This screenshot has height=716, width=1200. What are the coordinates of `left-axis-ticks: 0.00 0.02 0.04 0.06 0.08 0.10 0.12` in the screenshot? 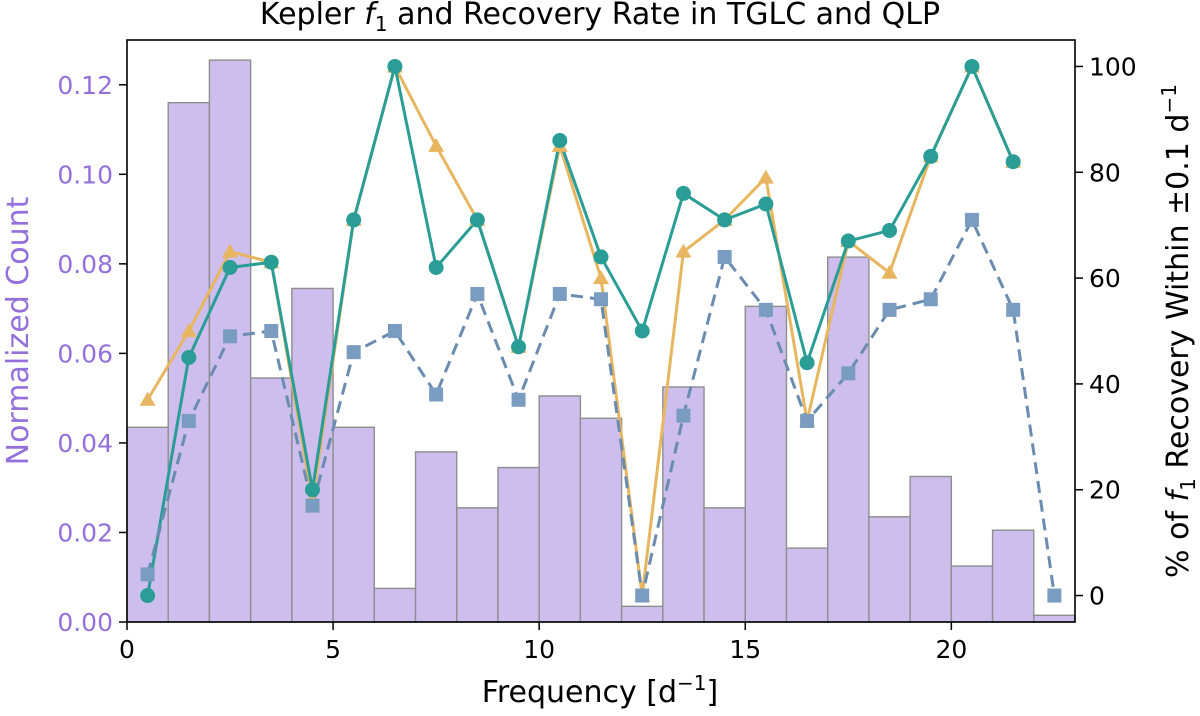 It's located at (92, 354).